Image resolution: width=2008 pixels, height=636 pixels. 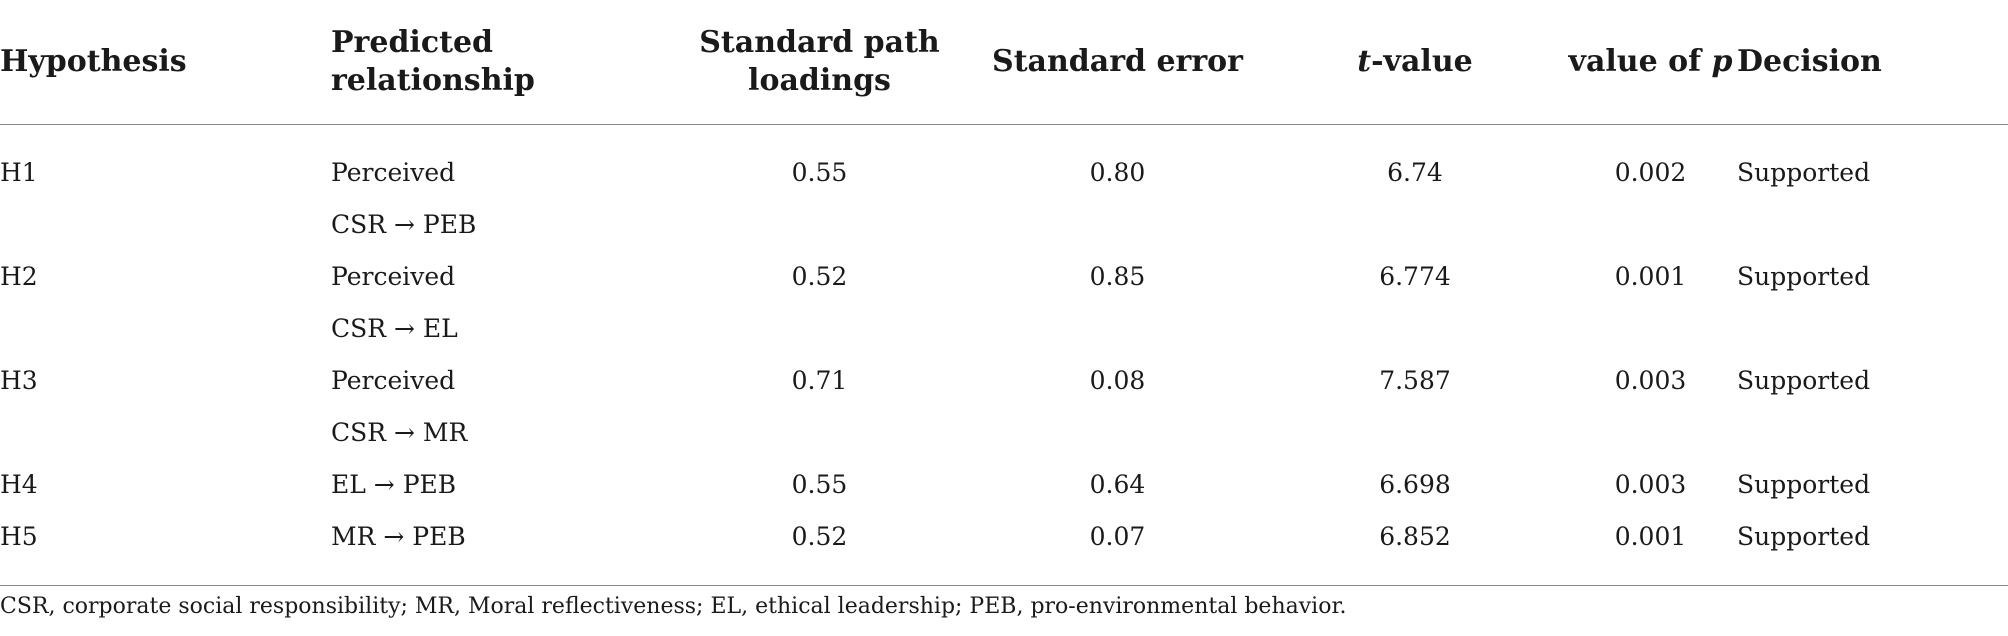 What do you see at coordinates (500, 407) in the screenshot?
I see `cell-predicted-relationship: Perceived CSR → MR` at bounding box center [500, 407].